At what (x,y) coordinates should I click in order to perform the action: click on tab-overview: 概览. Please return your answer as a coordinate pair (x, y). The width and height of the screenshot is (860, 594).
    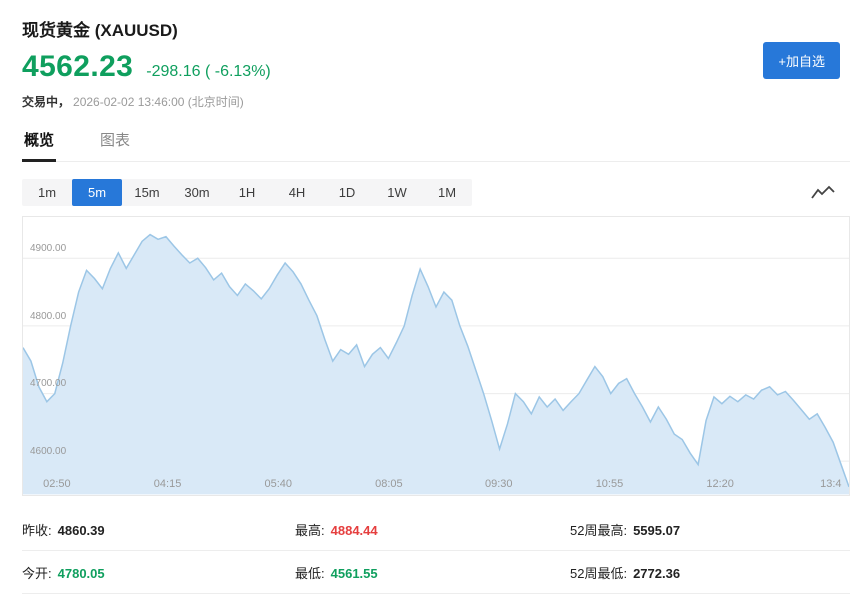
    Looking at the image, I should click on (39, 145).